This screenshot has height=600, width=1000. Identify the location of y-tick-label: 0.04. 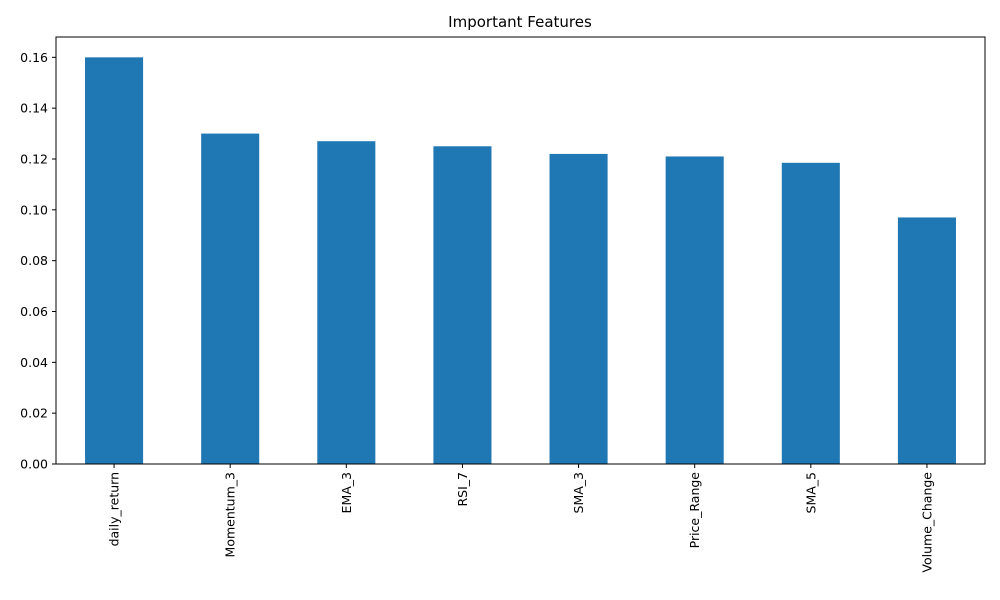
(34, 362).